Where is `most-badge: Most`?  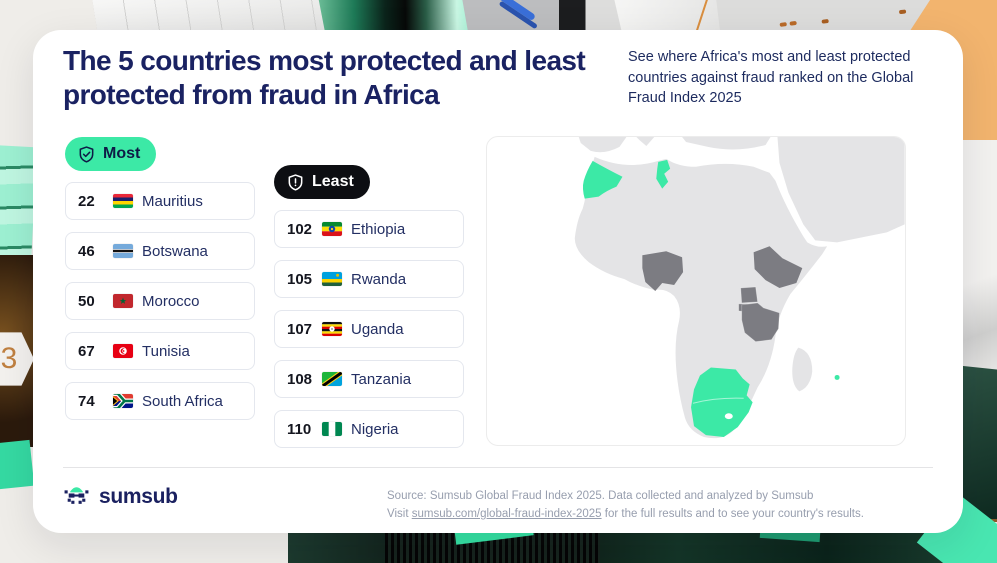 most-badge: Most is located at coordinates (111, 154).